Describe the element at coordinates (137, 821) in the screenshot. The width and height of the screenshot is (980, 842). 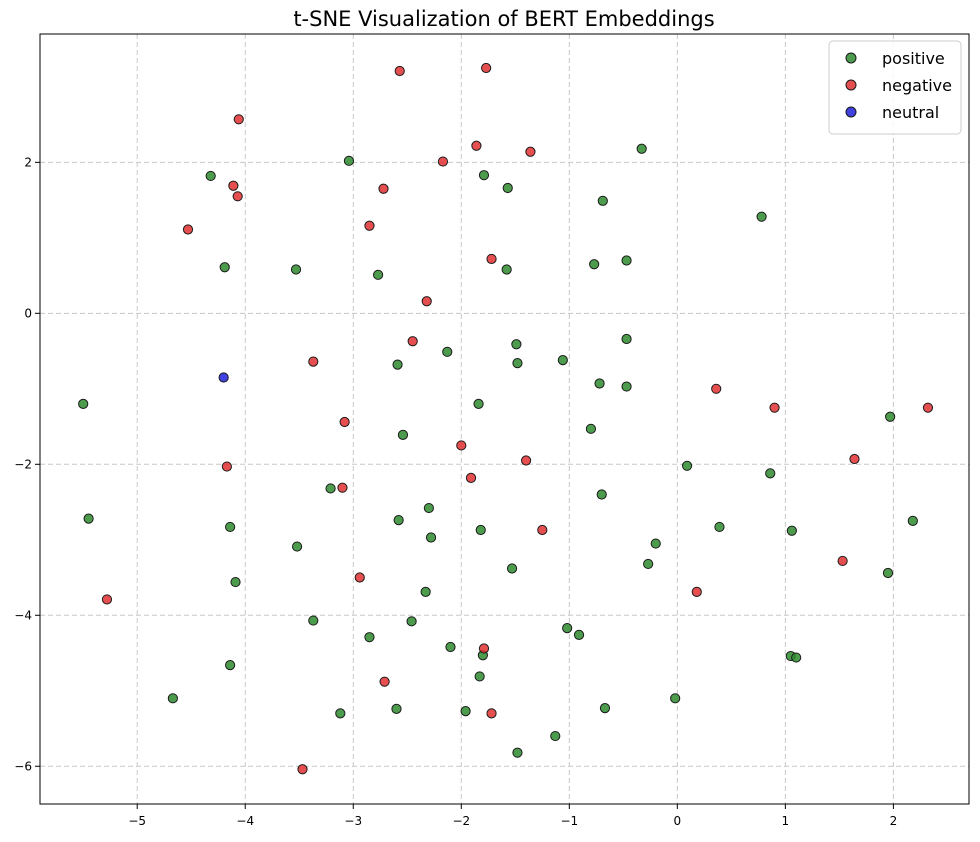
I see `x-tick-label: −5` at that location.